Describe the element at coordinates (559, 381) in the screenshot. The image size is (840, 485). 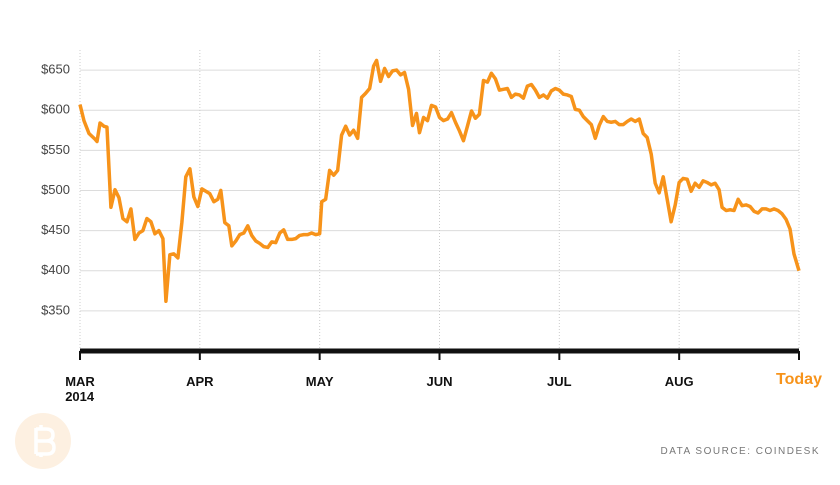
I see `x-tick-label: JUL` at that location.